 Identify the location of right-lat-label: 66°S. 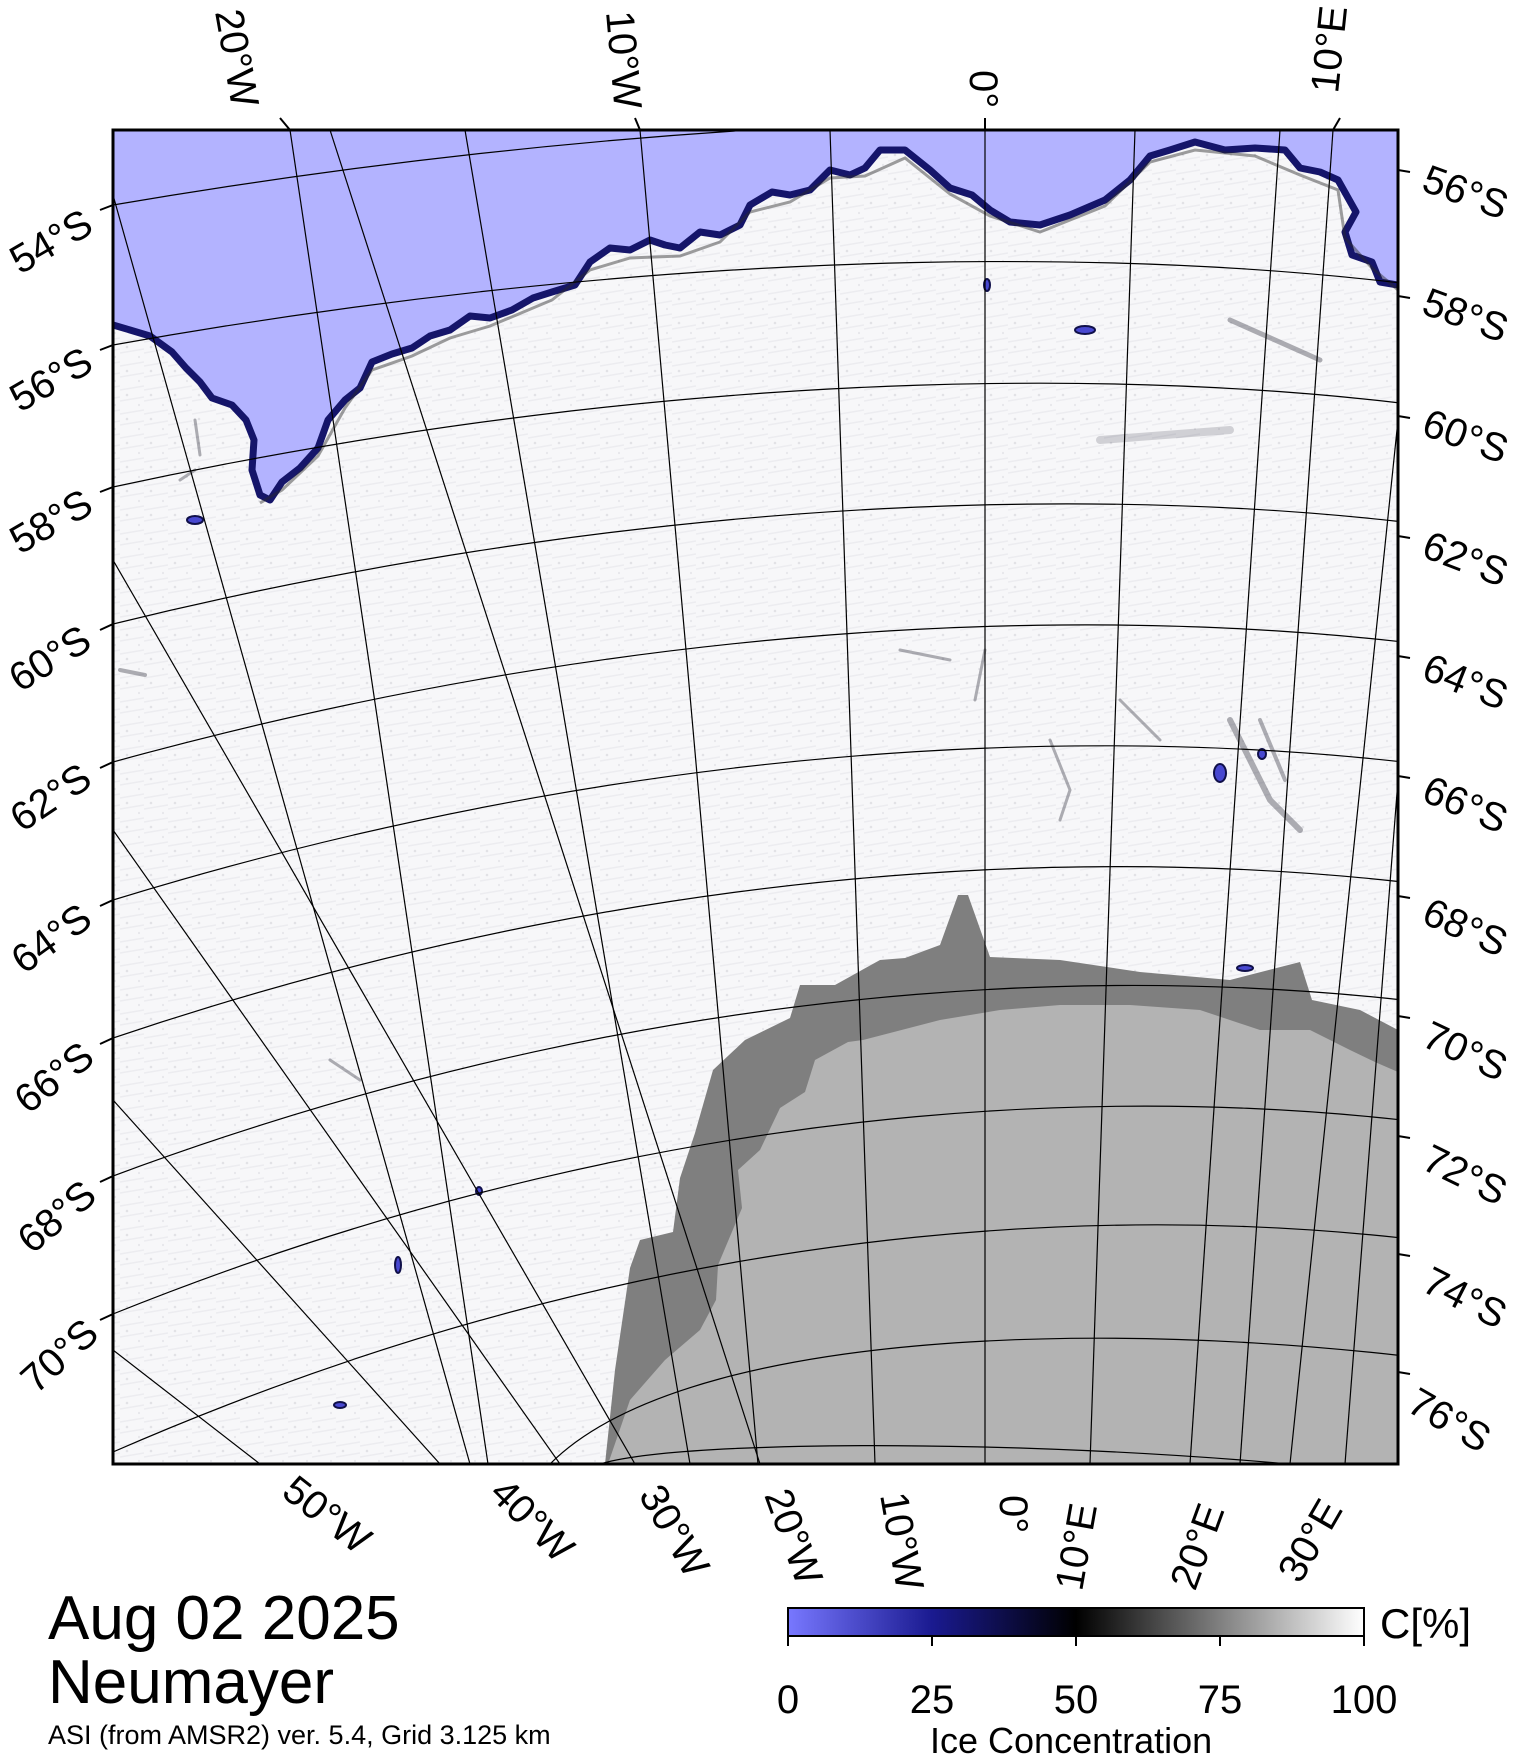
(1464, 805).